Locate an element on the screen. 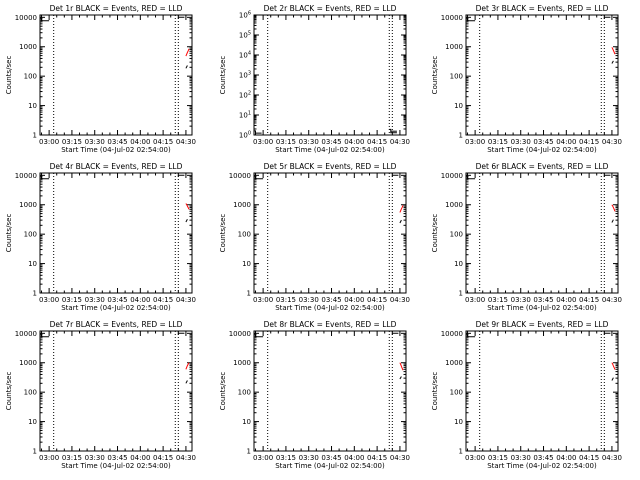 The height and width of the screenshot is (480, 640). y-tick-label: 10⁶ is located at coordinates (245, 15).